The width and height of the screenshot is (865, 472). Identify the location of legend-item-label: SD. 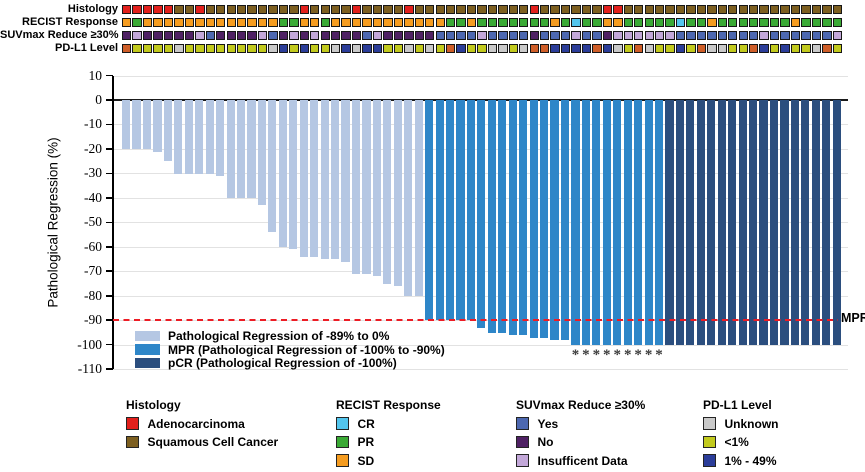
(366, 460).